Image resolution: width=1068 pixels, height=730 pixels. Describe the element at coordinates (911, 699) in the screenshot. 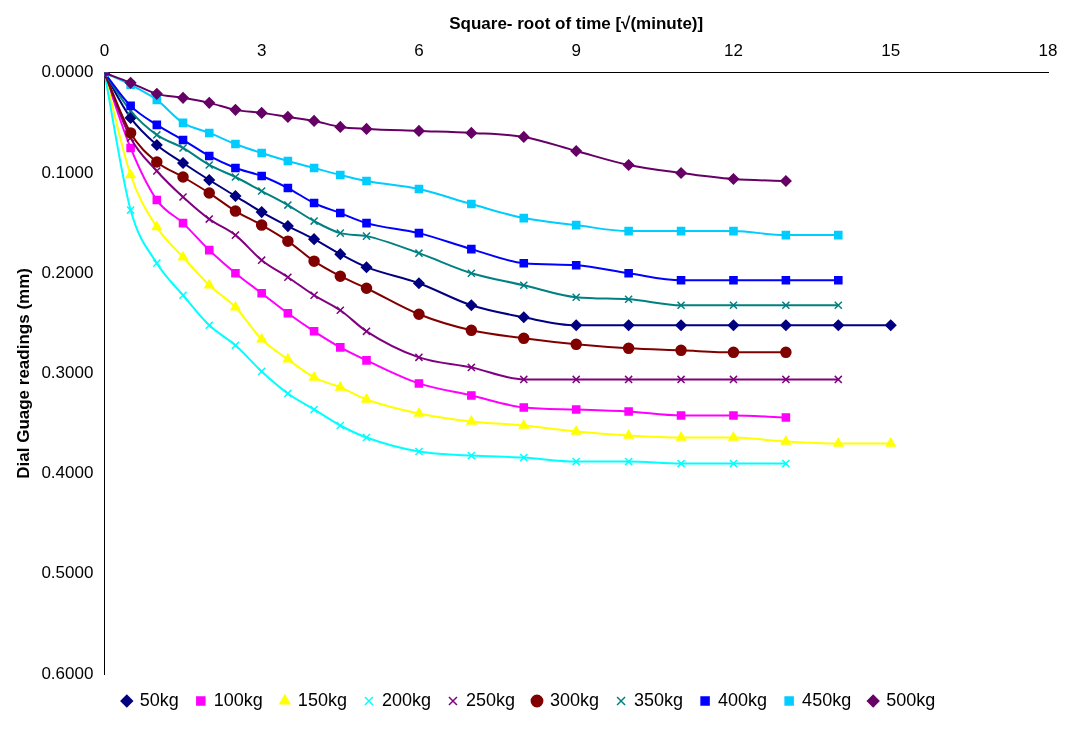

I see `legend-label: 500kg` at that location.